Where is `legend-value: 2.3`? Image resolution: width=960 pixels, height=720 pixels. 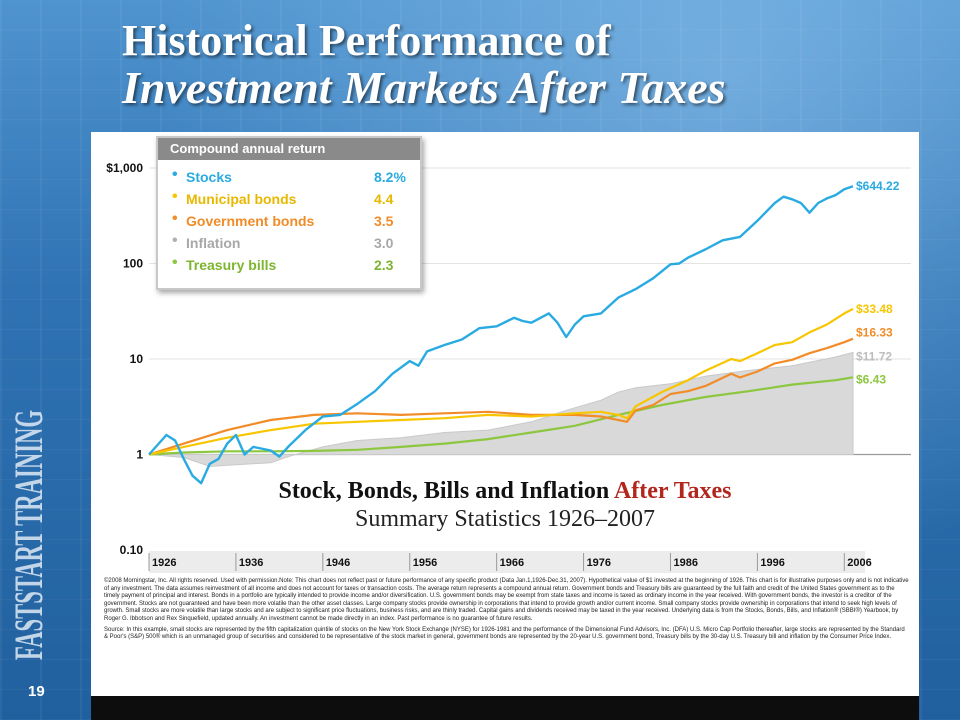 legend-value: 2.3 is located at coordinates (384, 265).